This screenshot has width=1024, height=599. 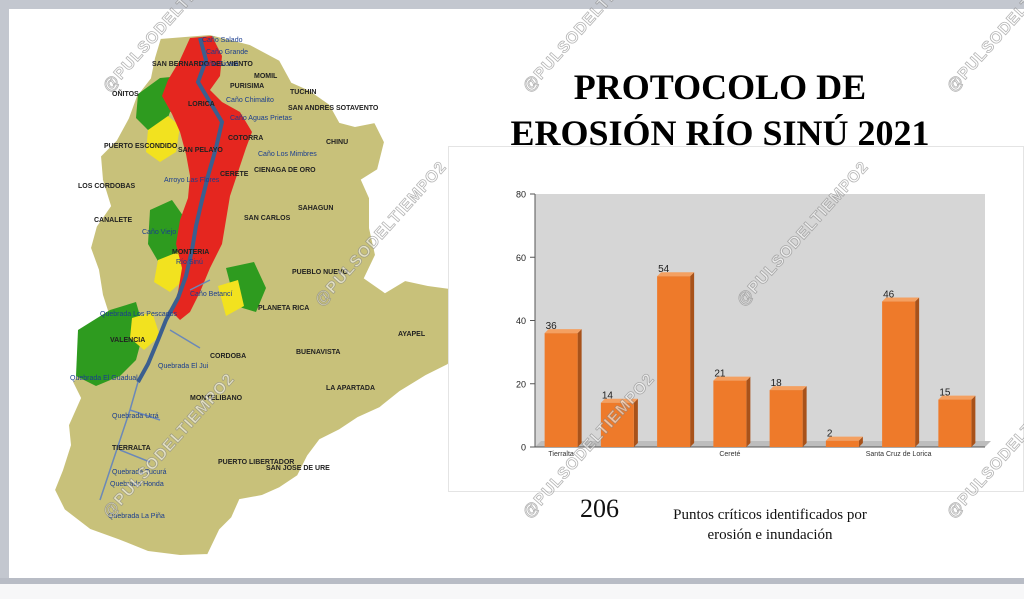 What do you see at coordinates (131, 448) in the screenshot?
I see `label-tierralta: TIERRALTA` at bounding box center [131, 448].